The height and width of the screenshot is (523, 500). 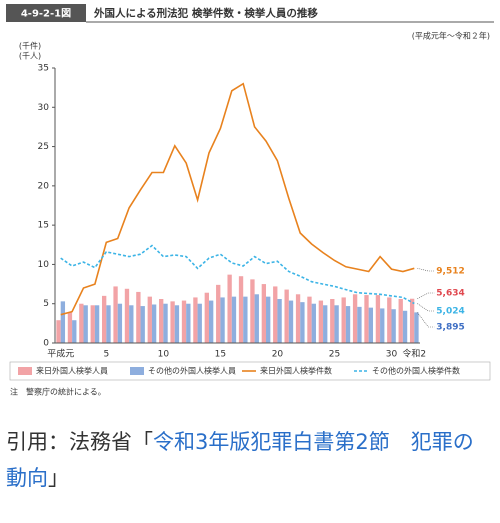 What do you see at coordinates (334, 355) in the screenshot?
I see `x-tick-label: 25` at bounding box center [334, 355].